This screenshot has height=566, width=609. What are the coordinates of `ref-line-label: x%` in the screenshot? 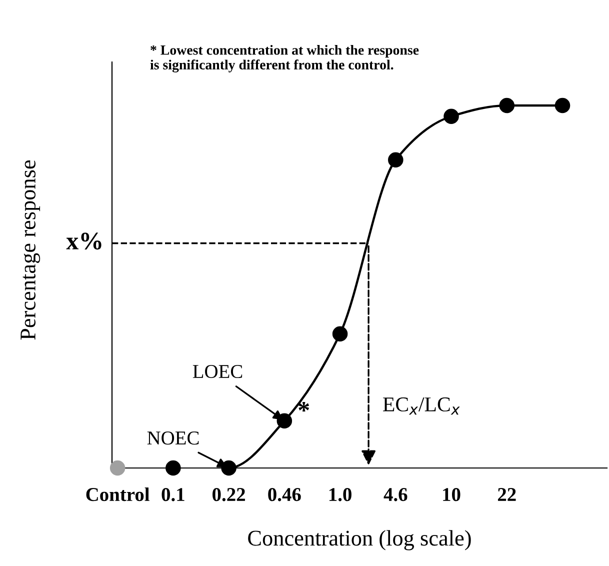 It's located at (84, 241).